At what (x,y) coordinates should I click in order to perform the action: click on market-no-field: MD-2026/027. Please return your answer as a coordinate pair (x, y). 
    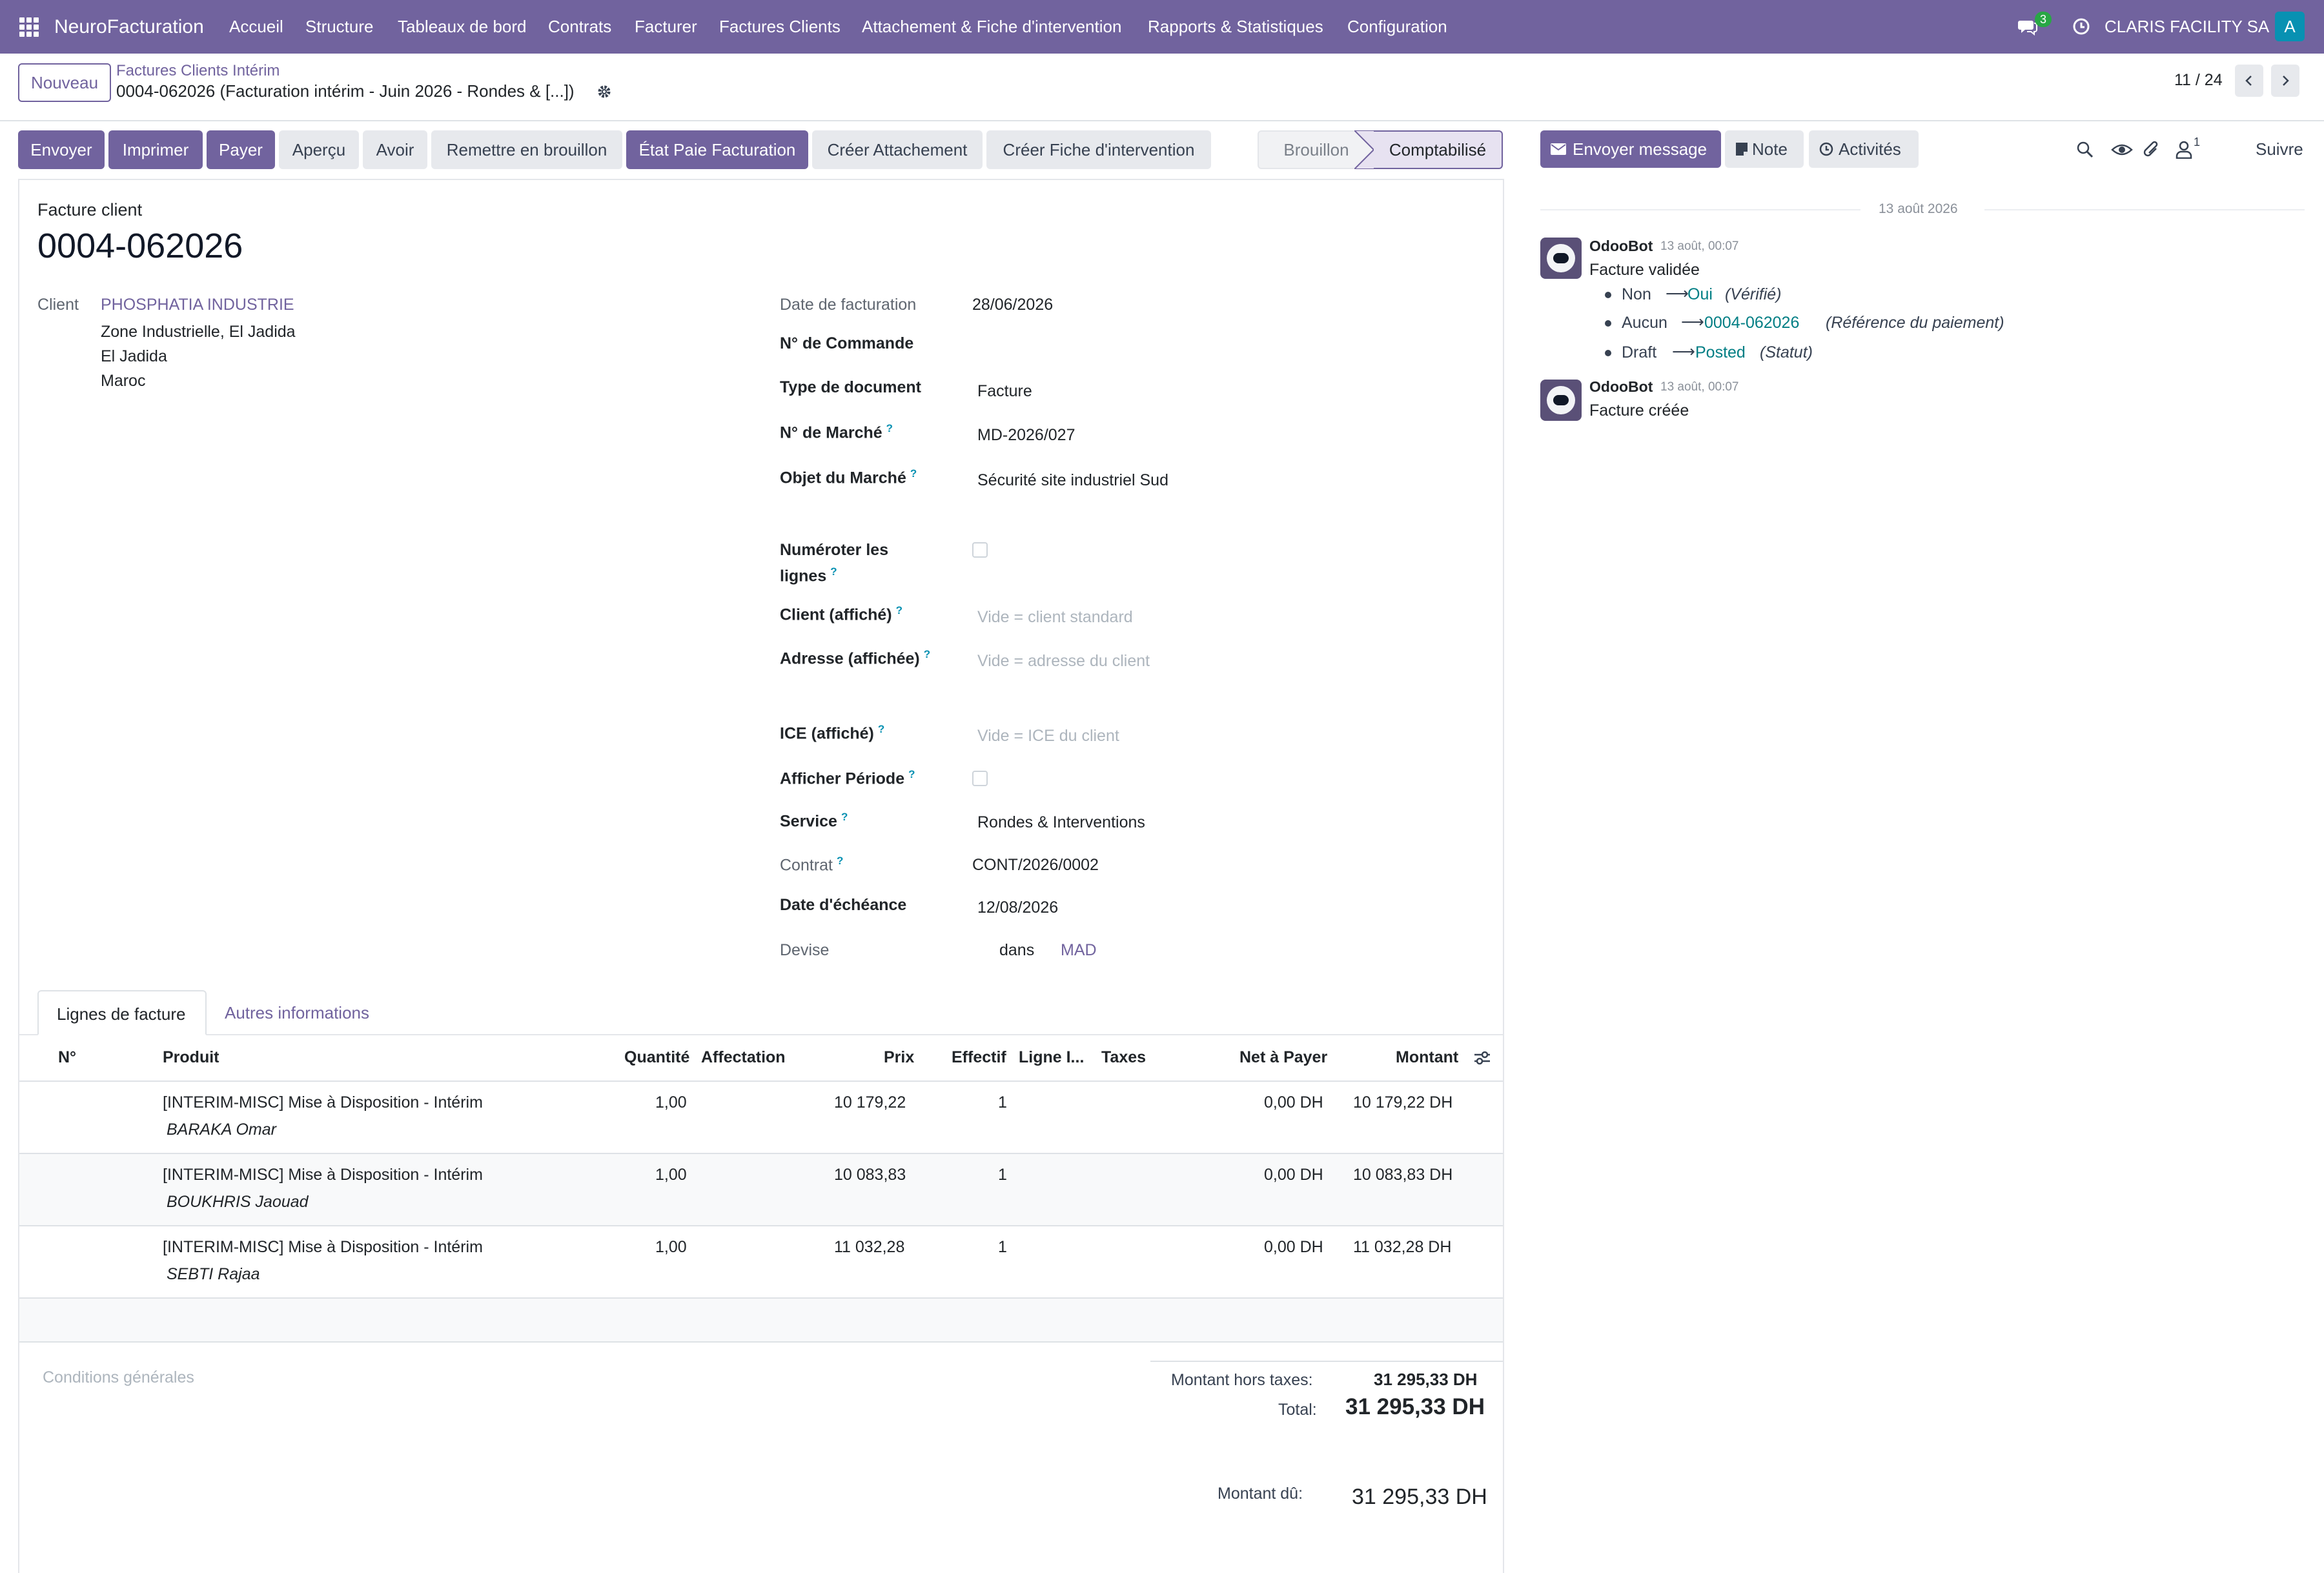
    Looking at the image, I should click on (1026, 435).